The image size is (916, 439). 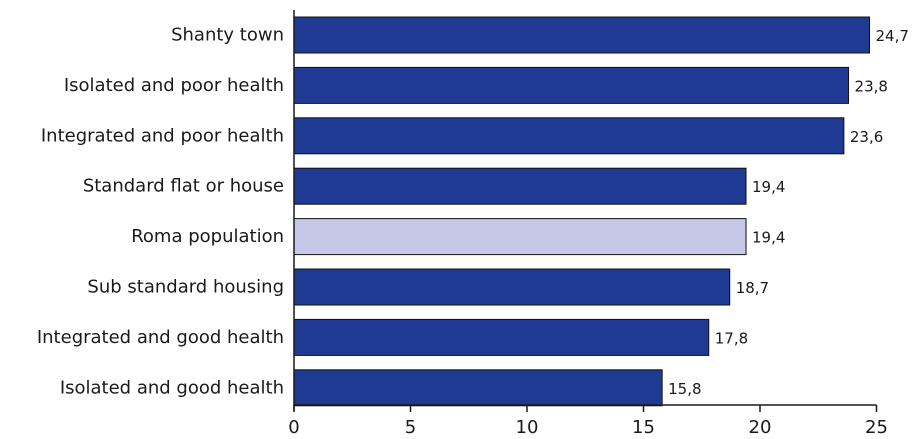 What do you see at coordinates (582, 35) in the screenshot?
I see `bar-shanty-town` at bounding box center [582, 35].